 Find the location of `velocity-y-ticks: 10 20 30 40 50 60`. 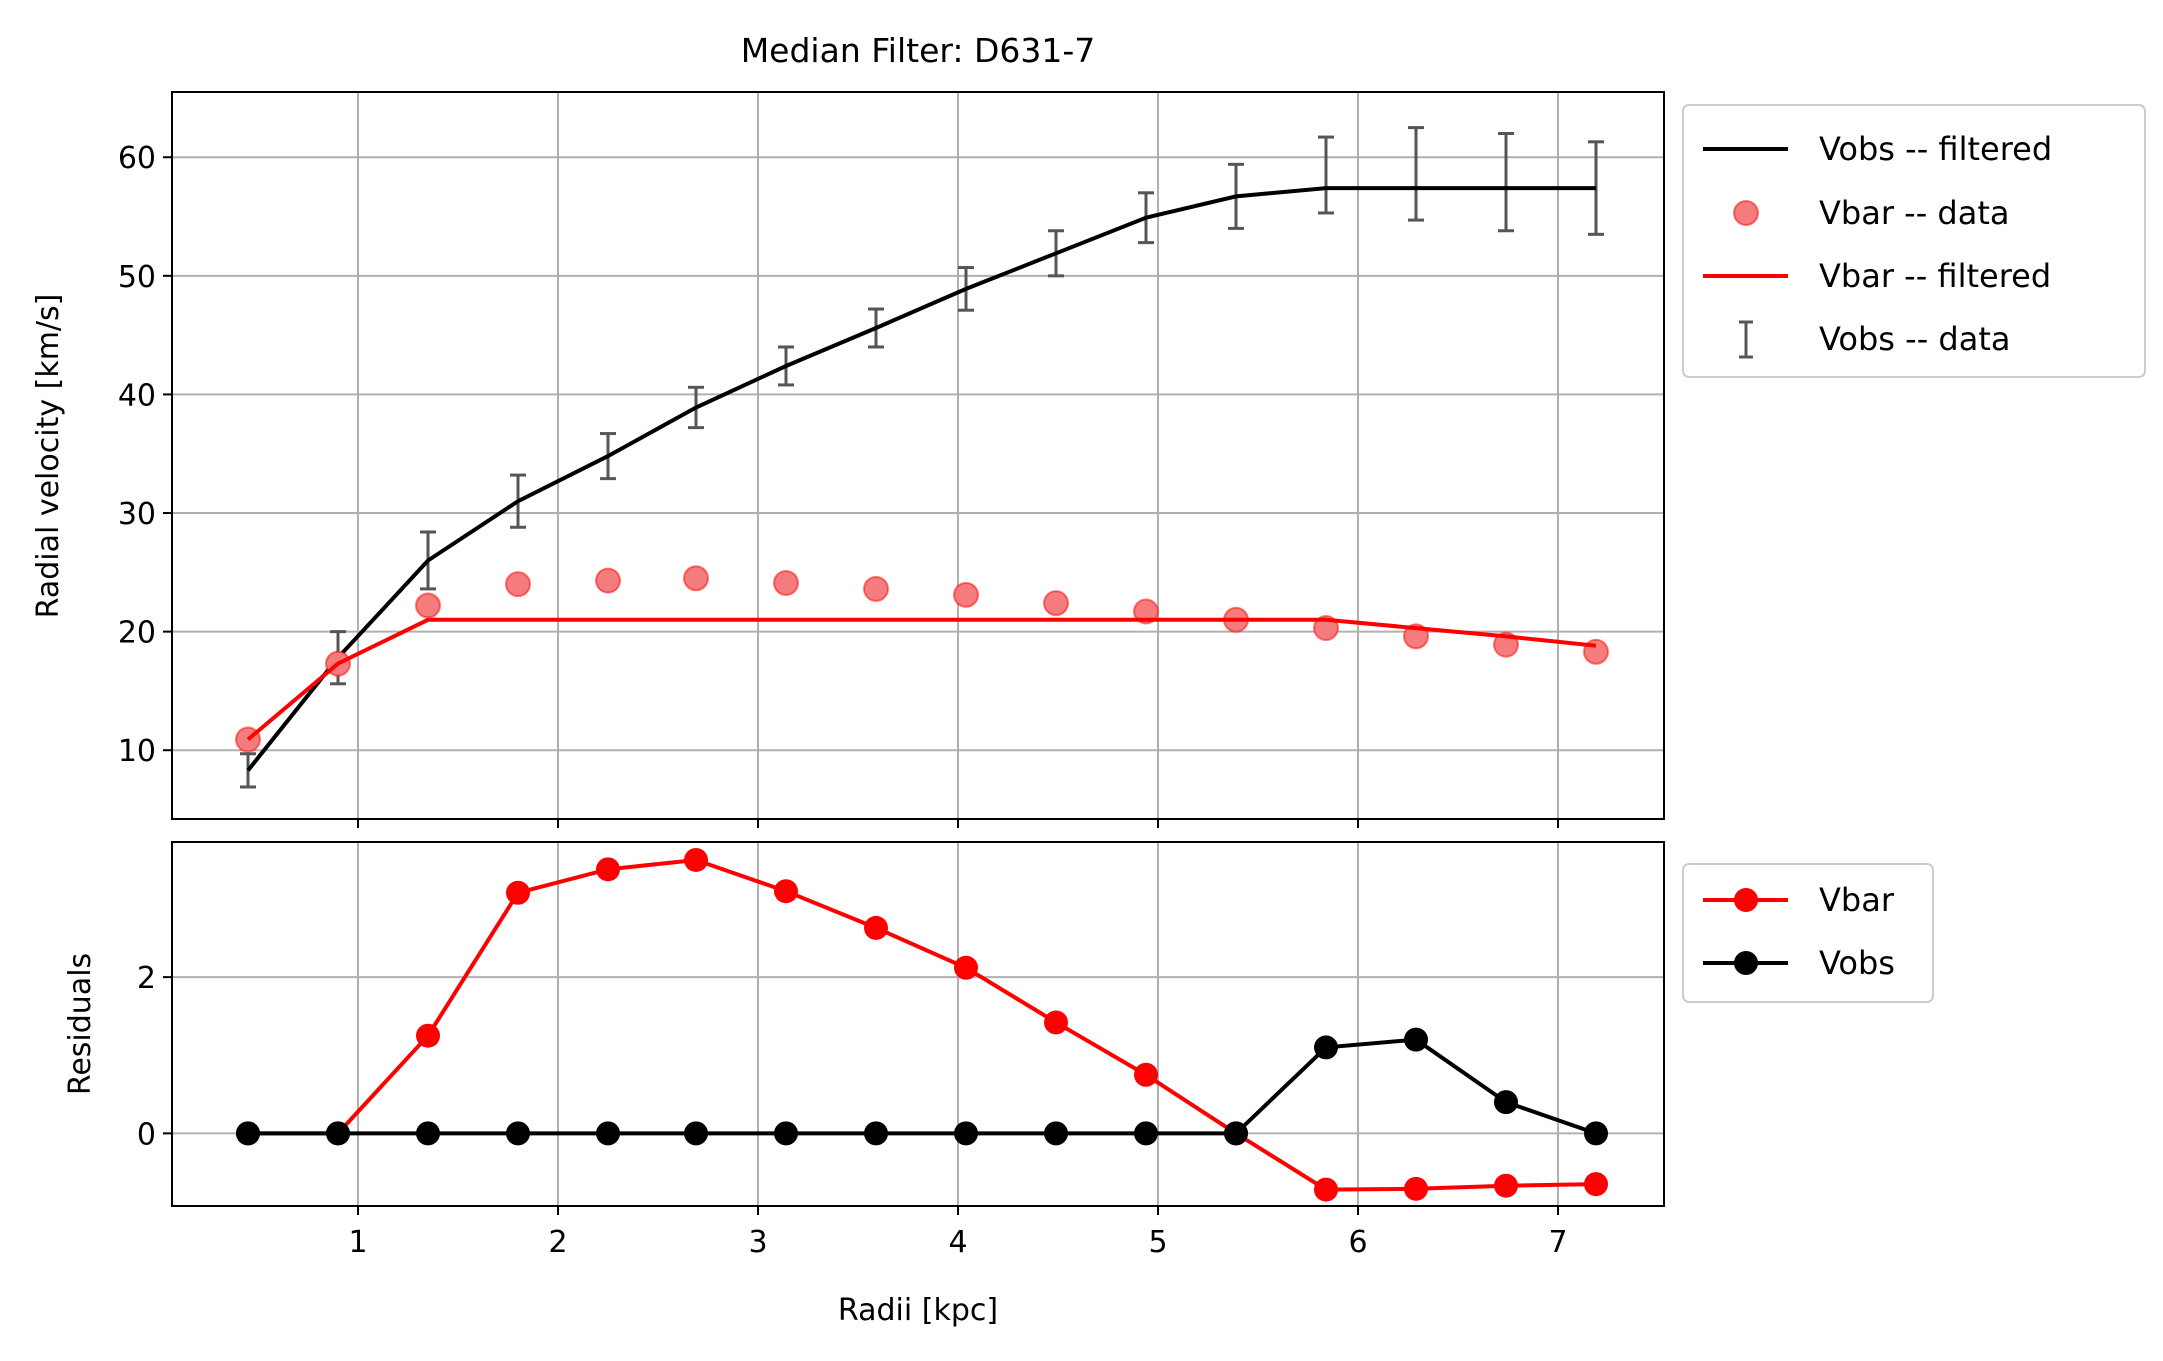

velocity-y-ticks: 10 20 30 40 50 60 is located at coordinates (145, 455).